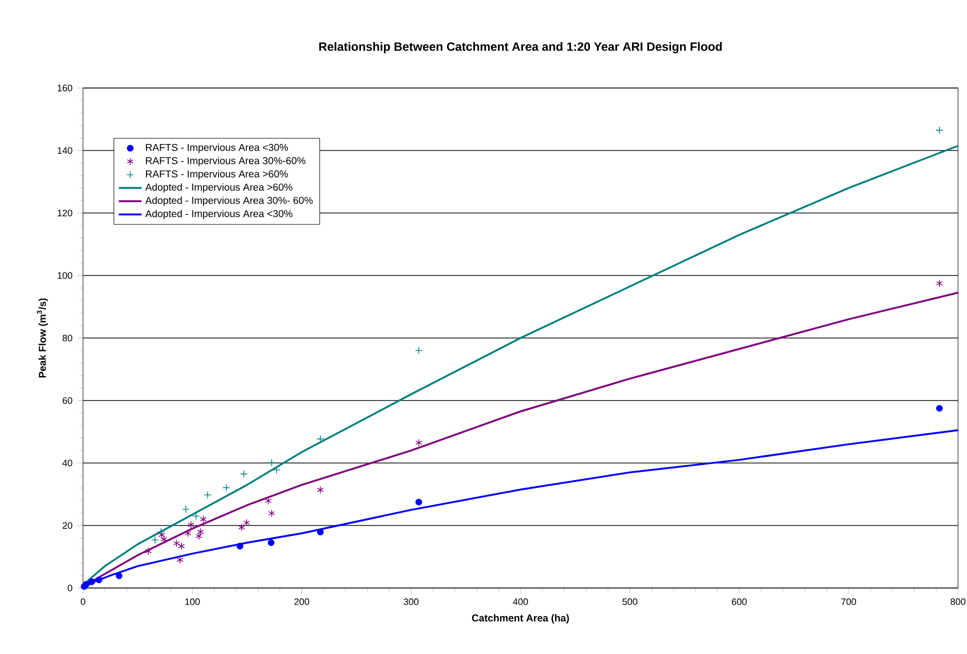 This screenshot has height=654, width=967. Describe the element at coordinates (67, 463) in the screenshot. I see `y-tick-label: 40` at that location.